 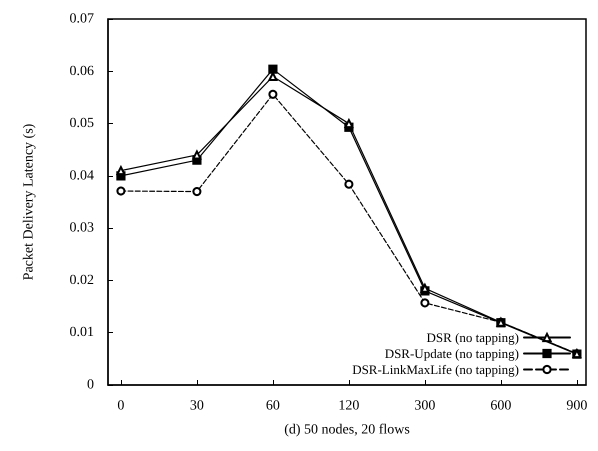 I want to click on y-tick-label: 0.06, so click(x=82, y=71).